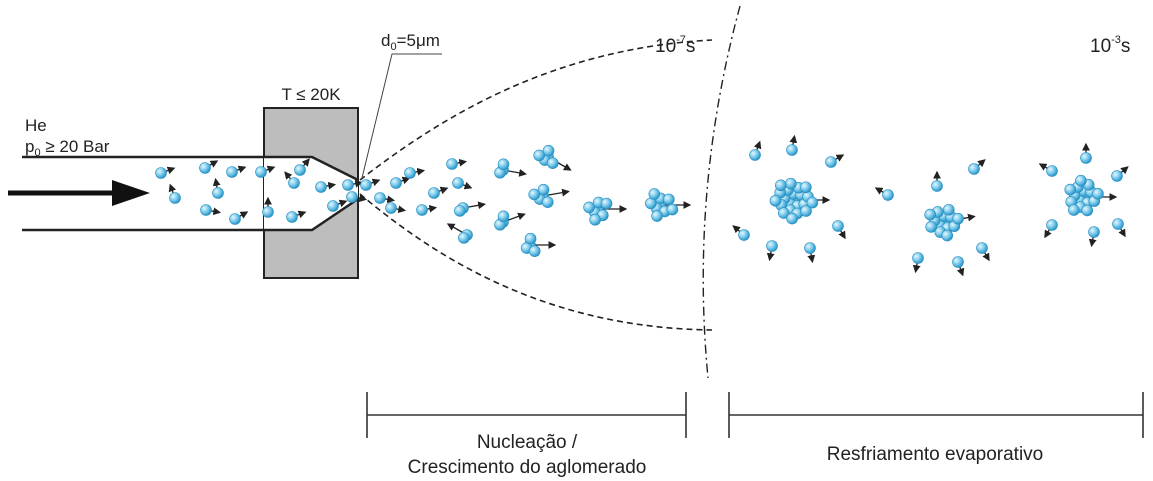 The width and height of the screenshot is (1153, 481). What do you see at coordinates (67, 148) in the screenshot?
I see `pressure-label: p0 ≥ 20 Bar` at bounding box center [67, 148].